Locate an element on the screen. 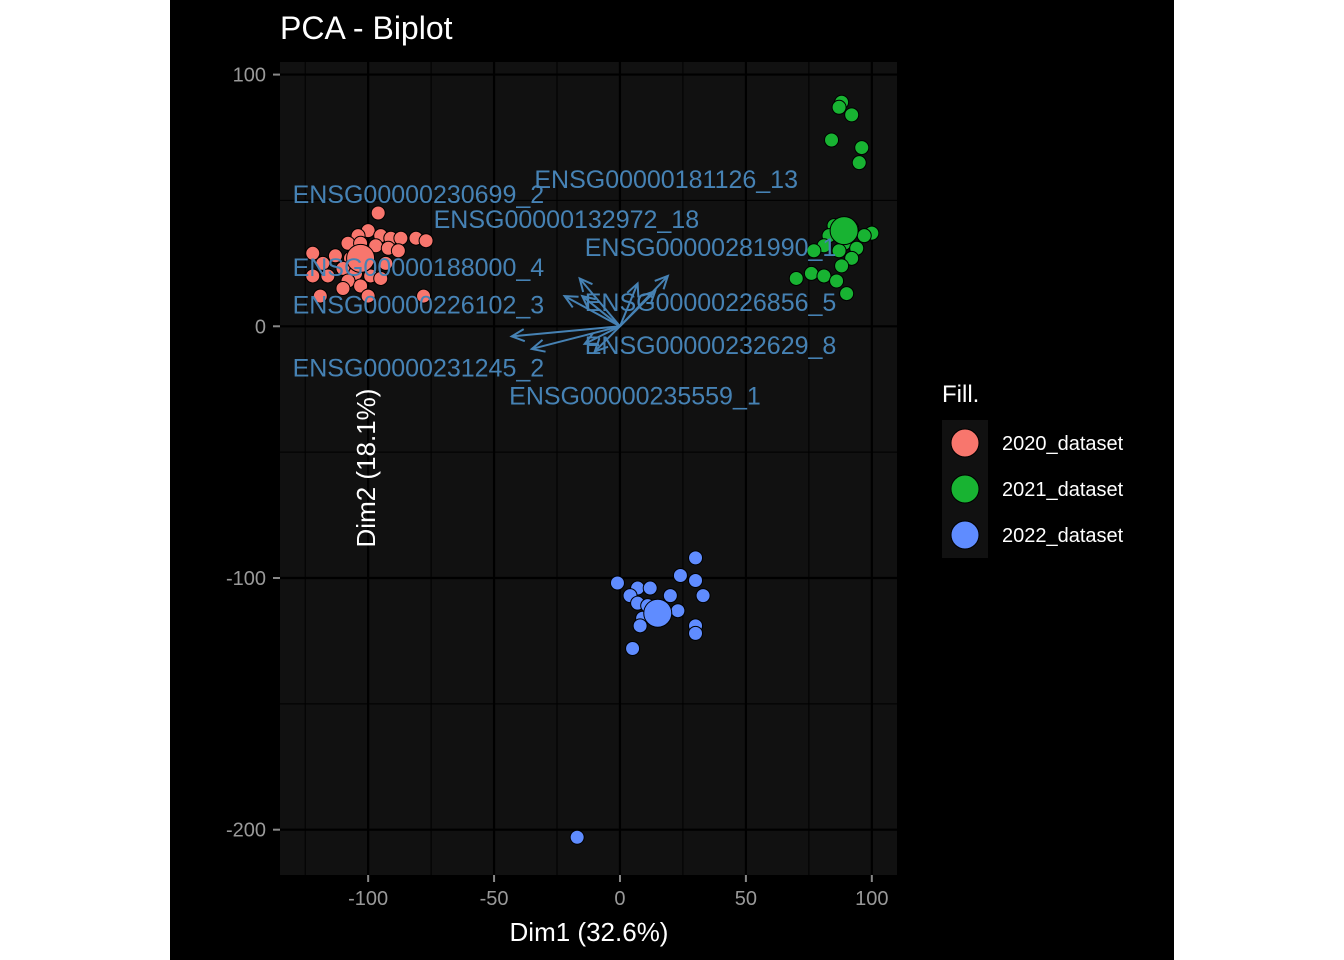  series-2020_dataset is located at coordinates (369, 254).